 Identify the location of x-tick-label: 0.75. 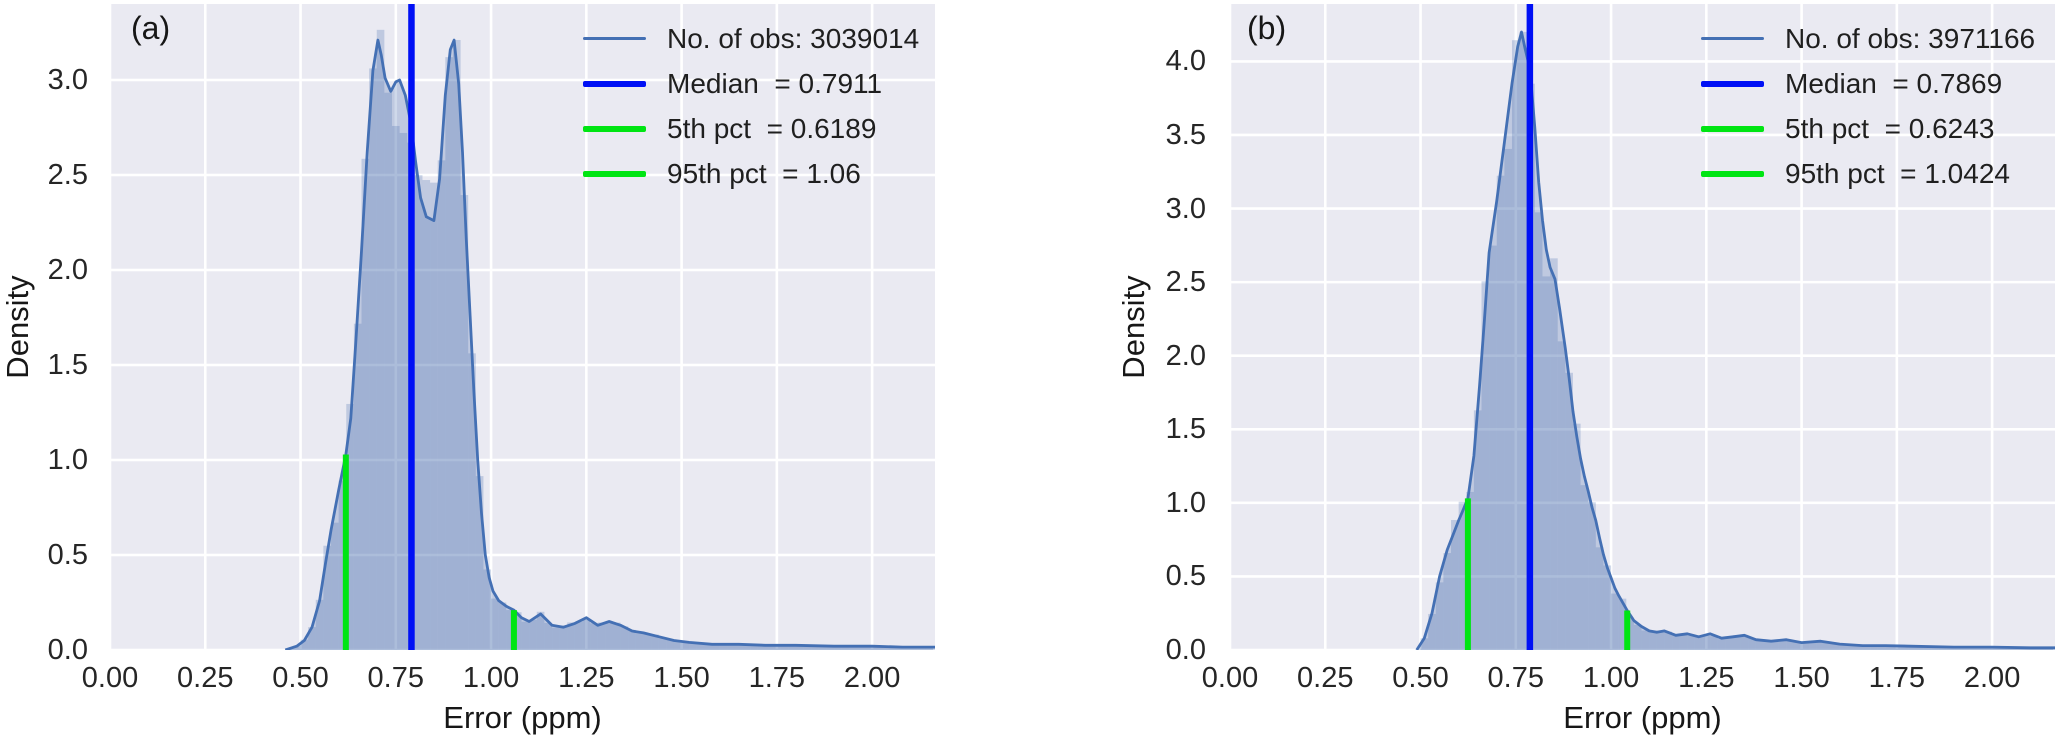
(1515, 678).